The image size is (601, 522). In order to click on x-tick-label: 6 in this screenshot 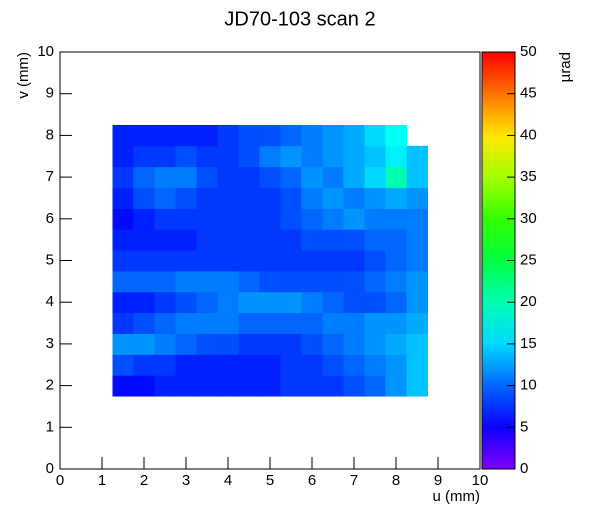, I will do `click(312, 480)`.